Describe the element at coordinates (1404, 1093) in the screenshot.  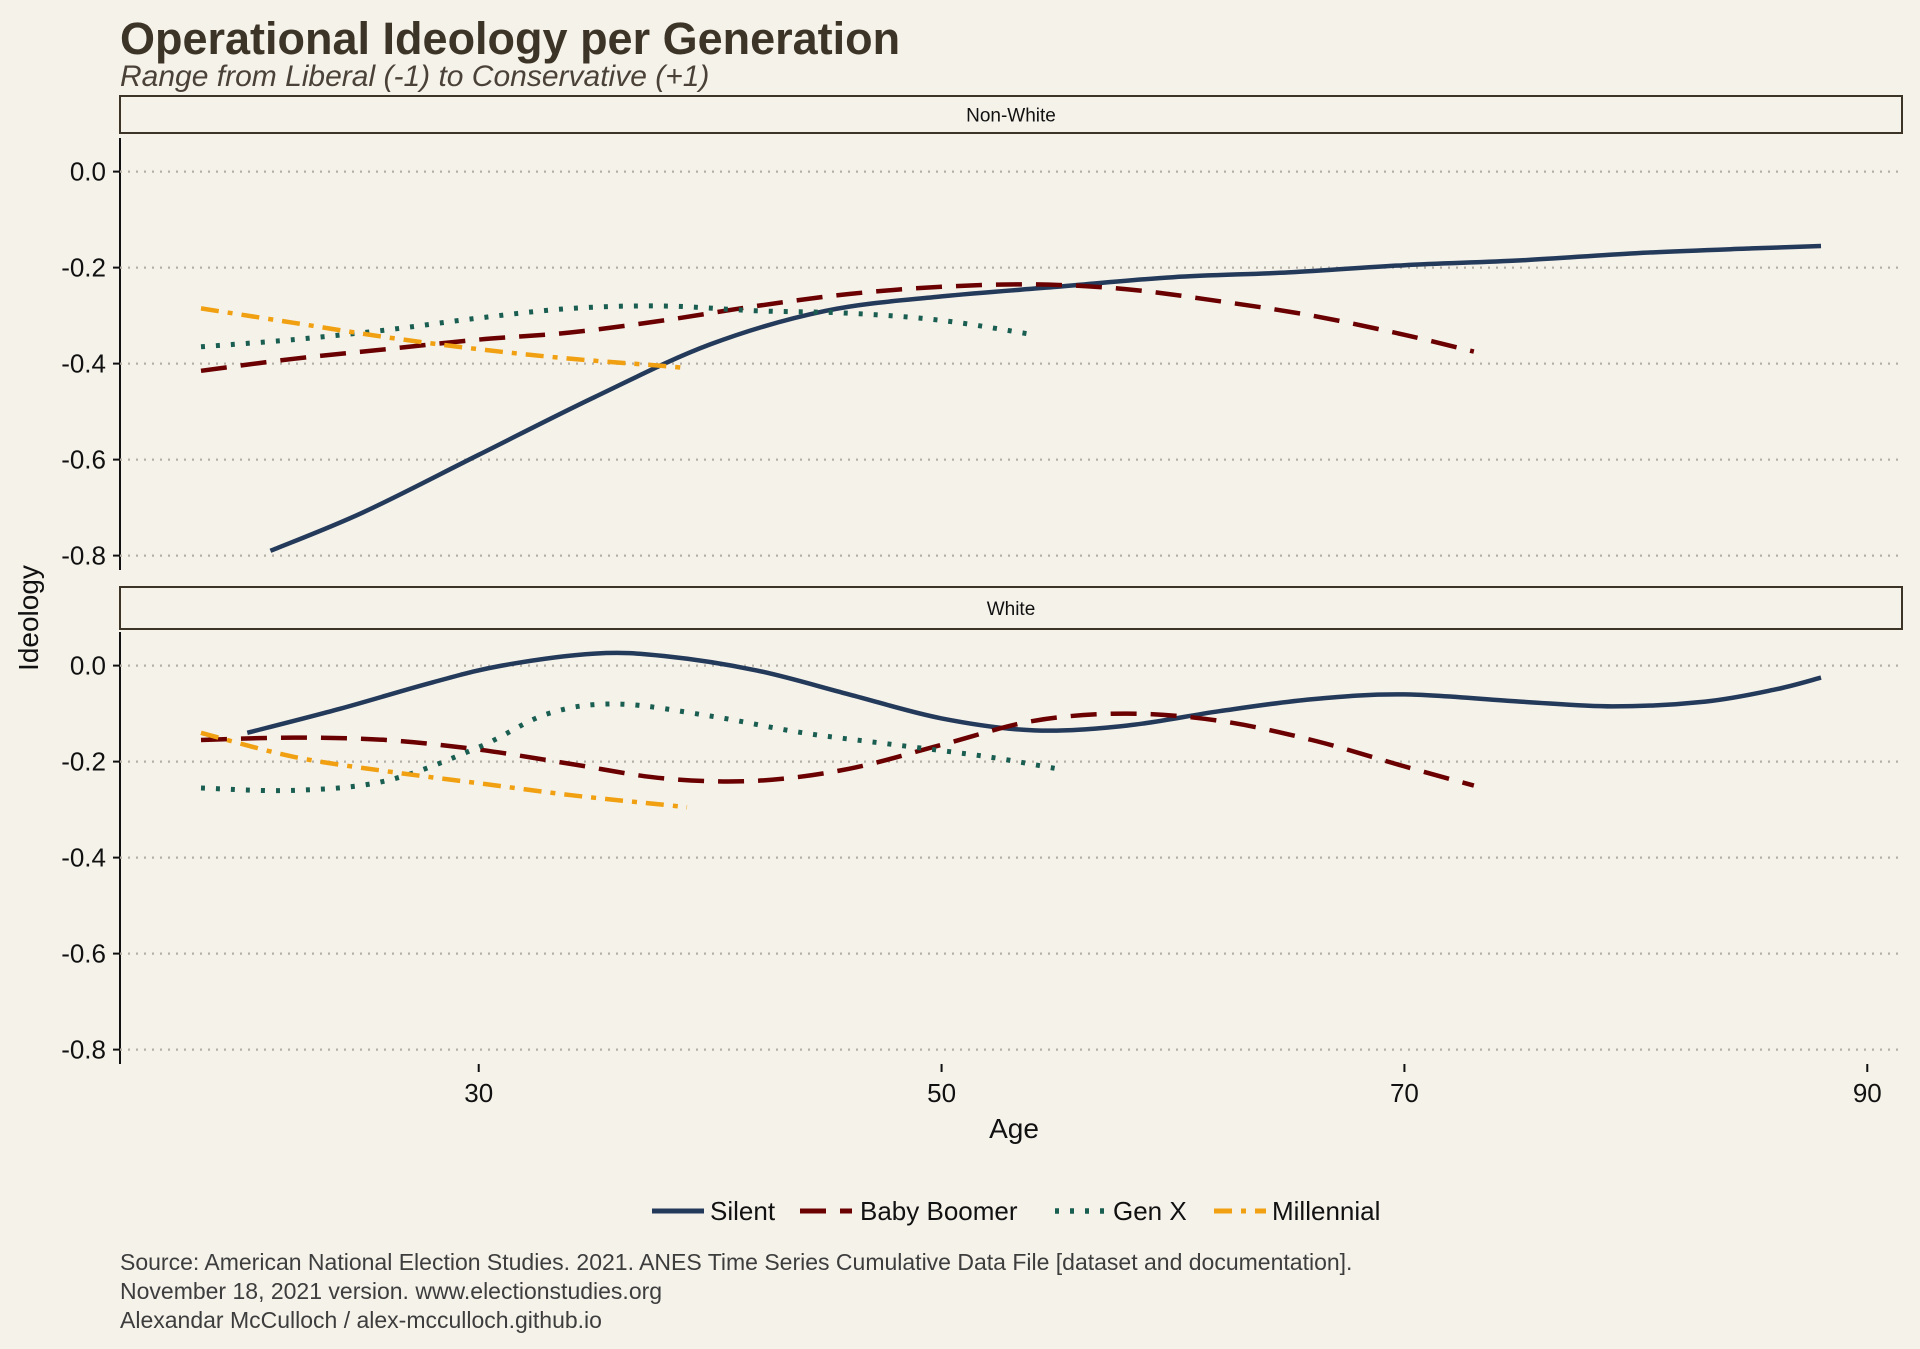
I see `x-tick-label: 70` at that location.